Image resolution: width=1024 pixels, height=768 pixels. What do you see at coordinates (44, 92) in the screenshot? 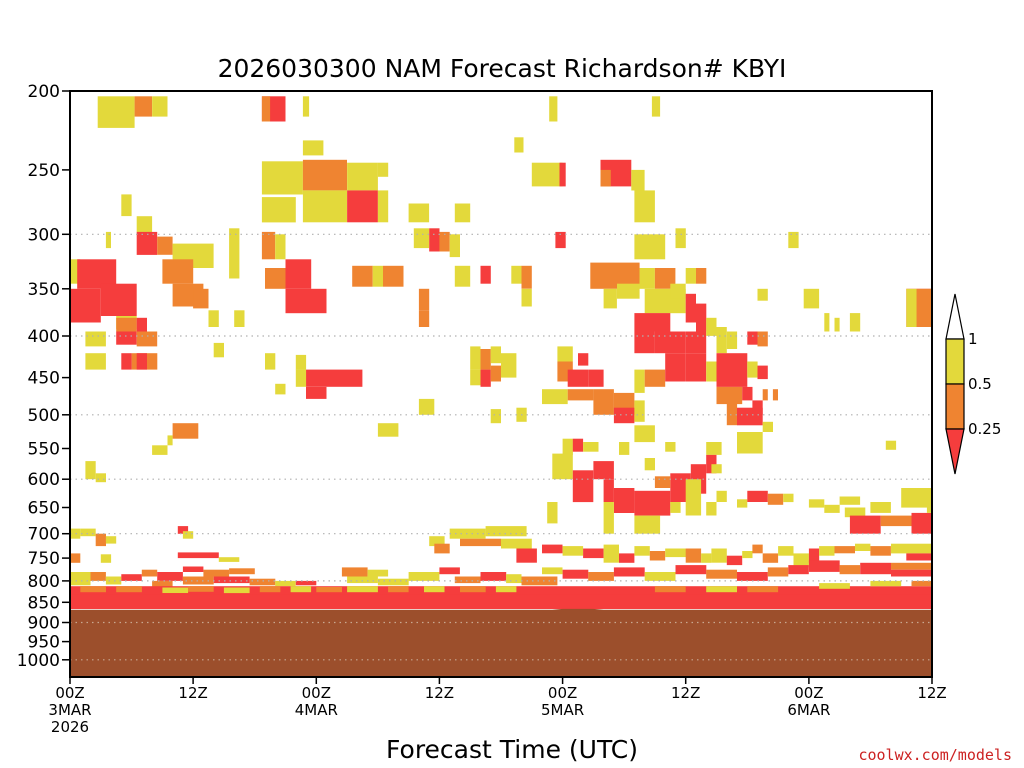
I see `y-tick-label: 200` at bounding box center [44, 92].